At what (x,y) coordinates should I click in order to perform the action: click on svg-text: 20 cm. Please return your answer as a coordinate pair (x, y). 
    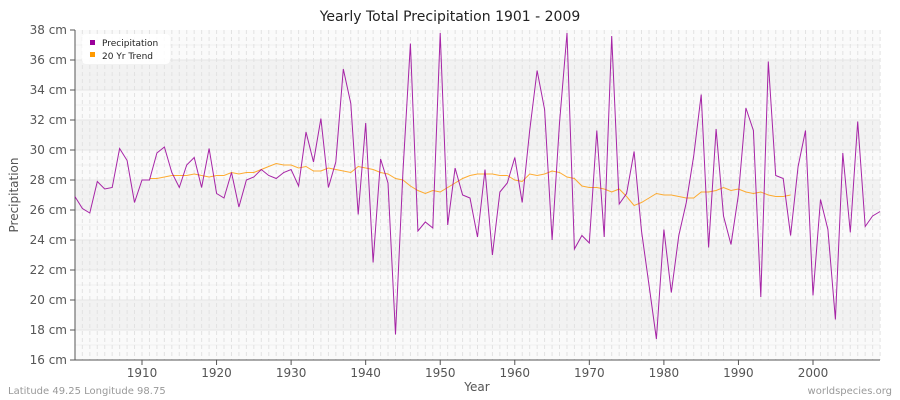
    Looking at the image, I should click on (48, 300).